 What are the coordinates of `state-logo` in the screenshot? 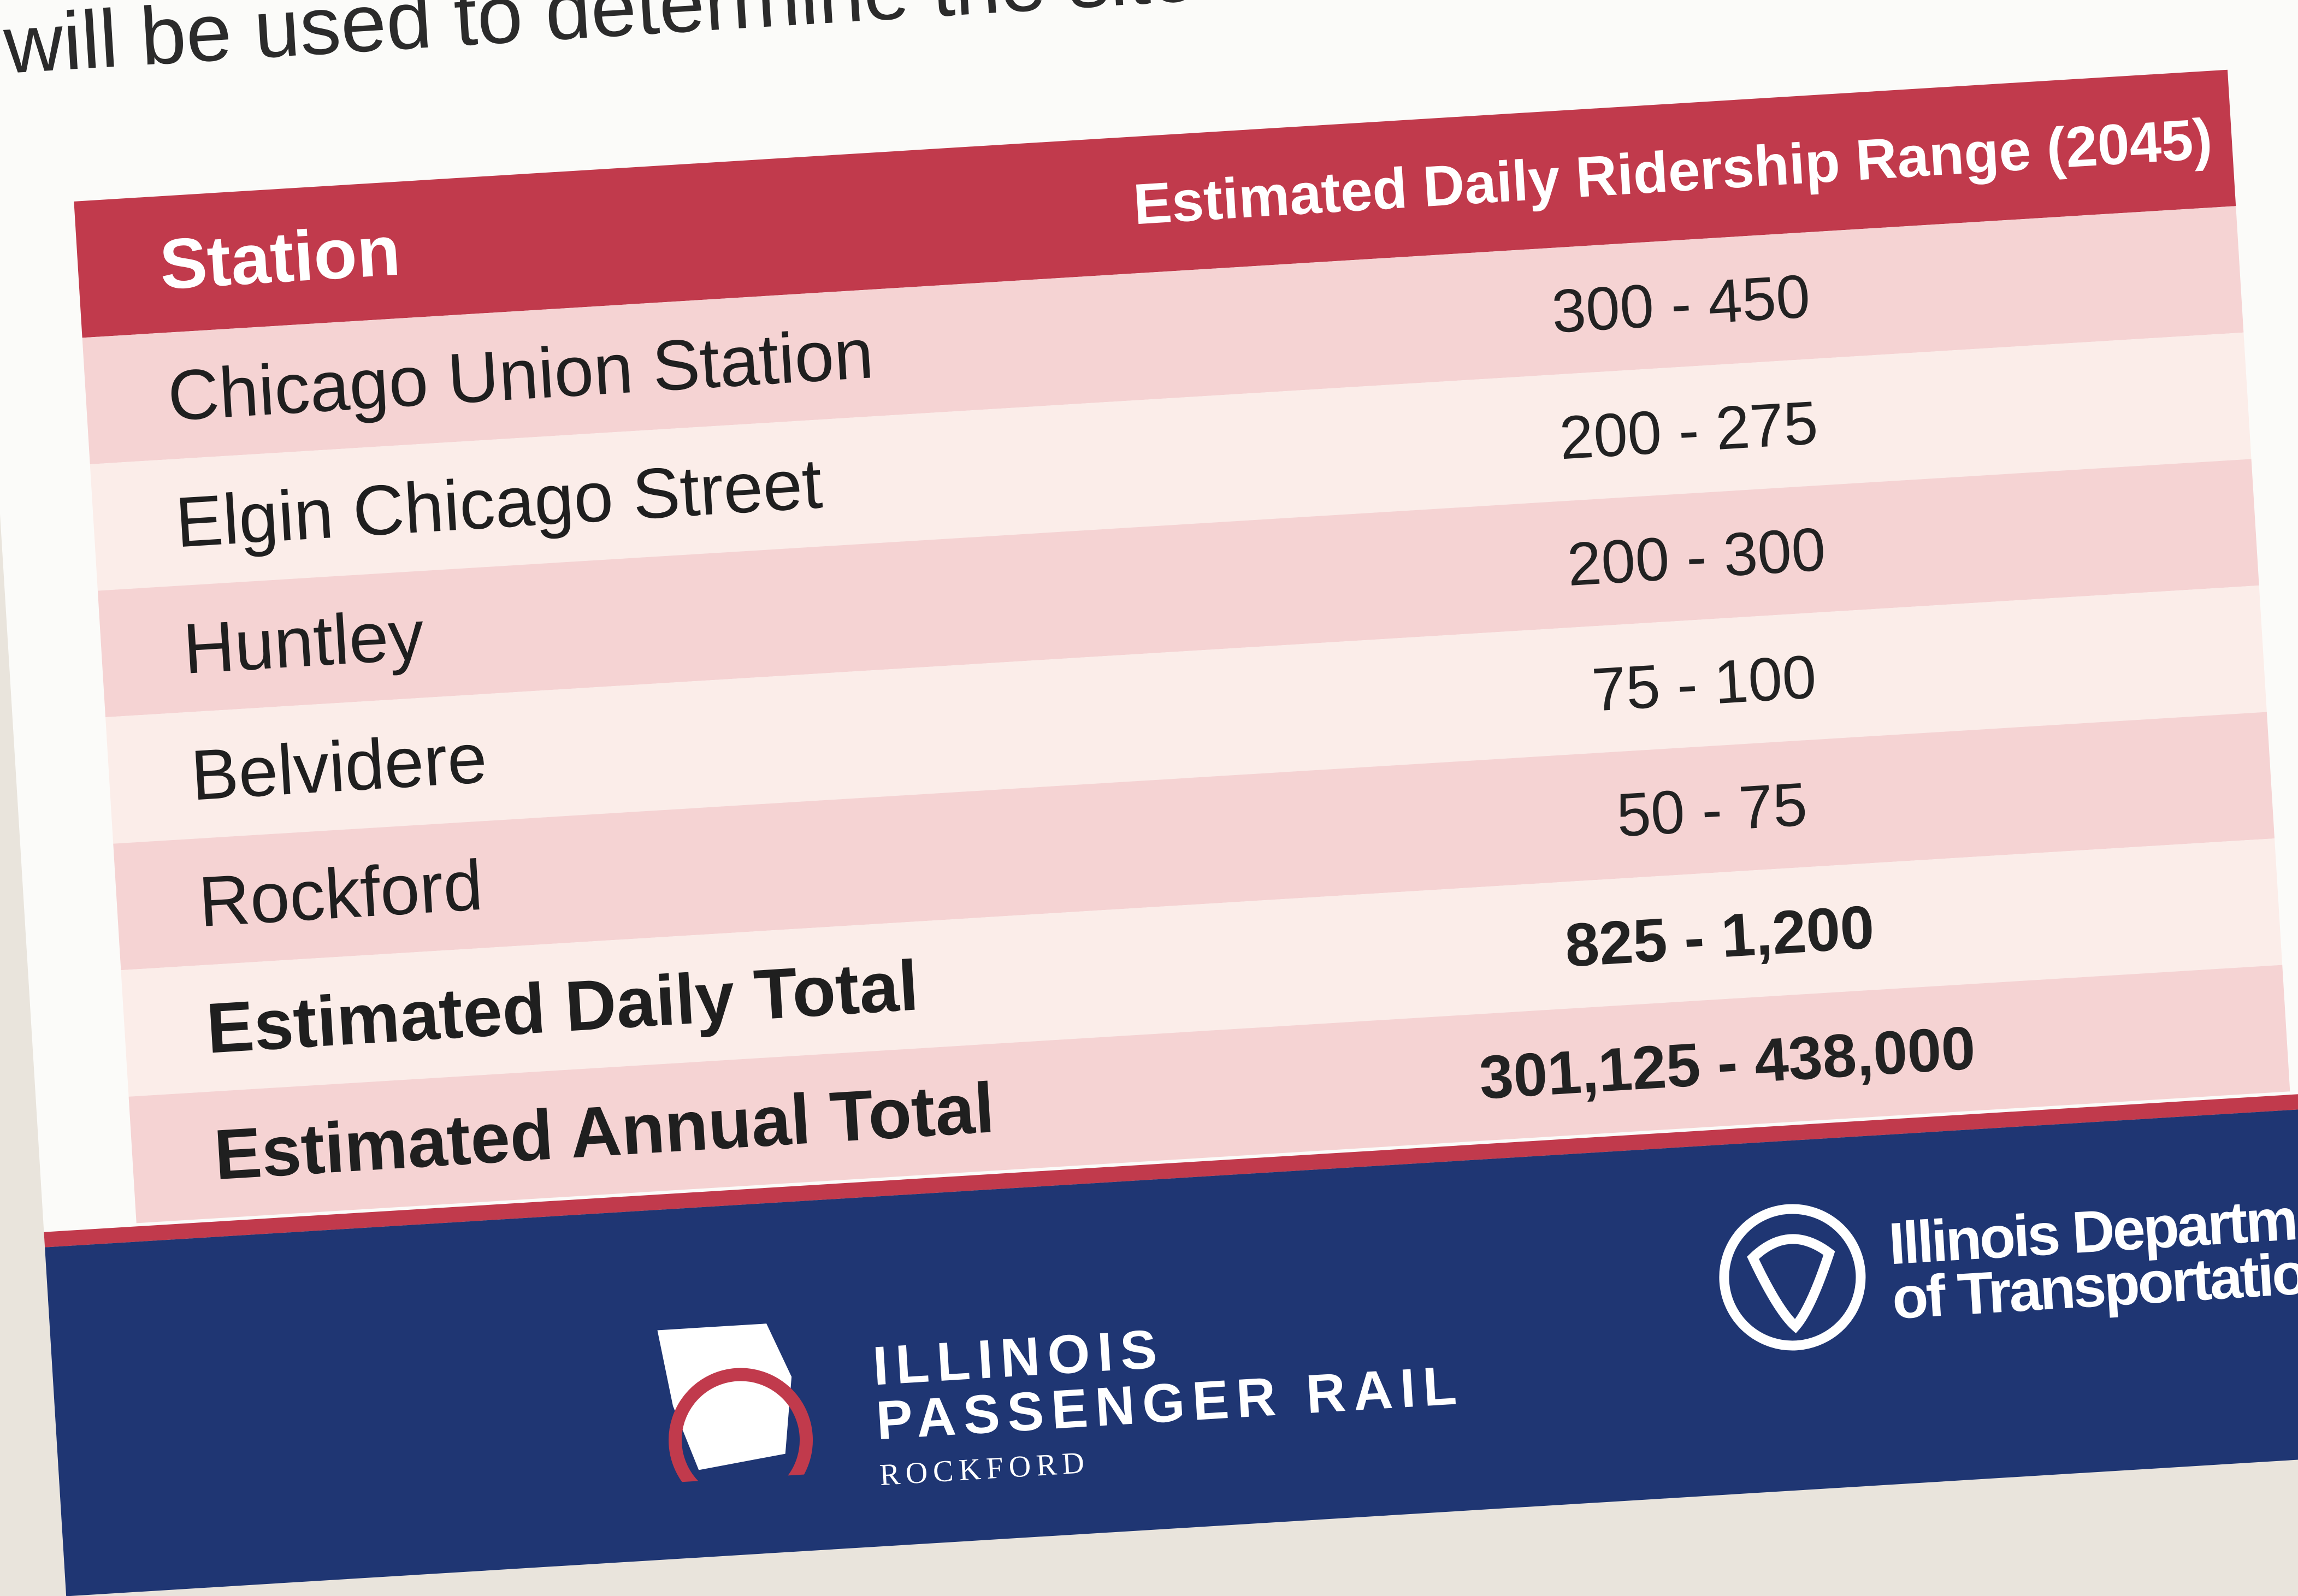 It's located at (735, 1404).